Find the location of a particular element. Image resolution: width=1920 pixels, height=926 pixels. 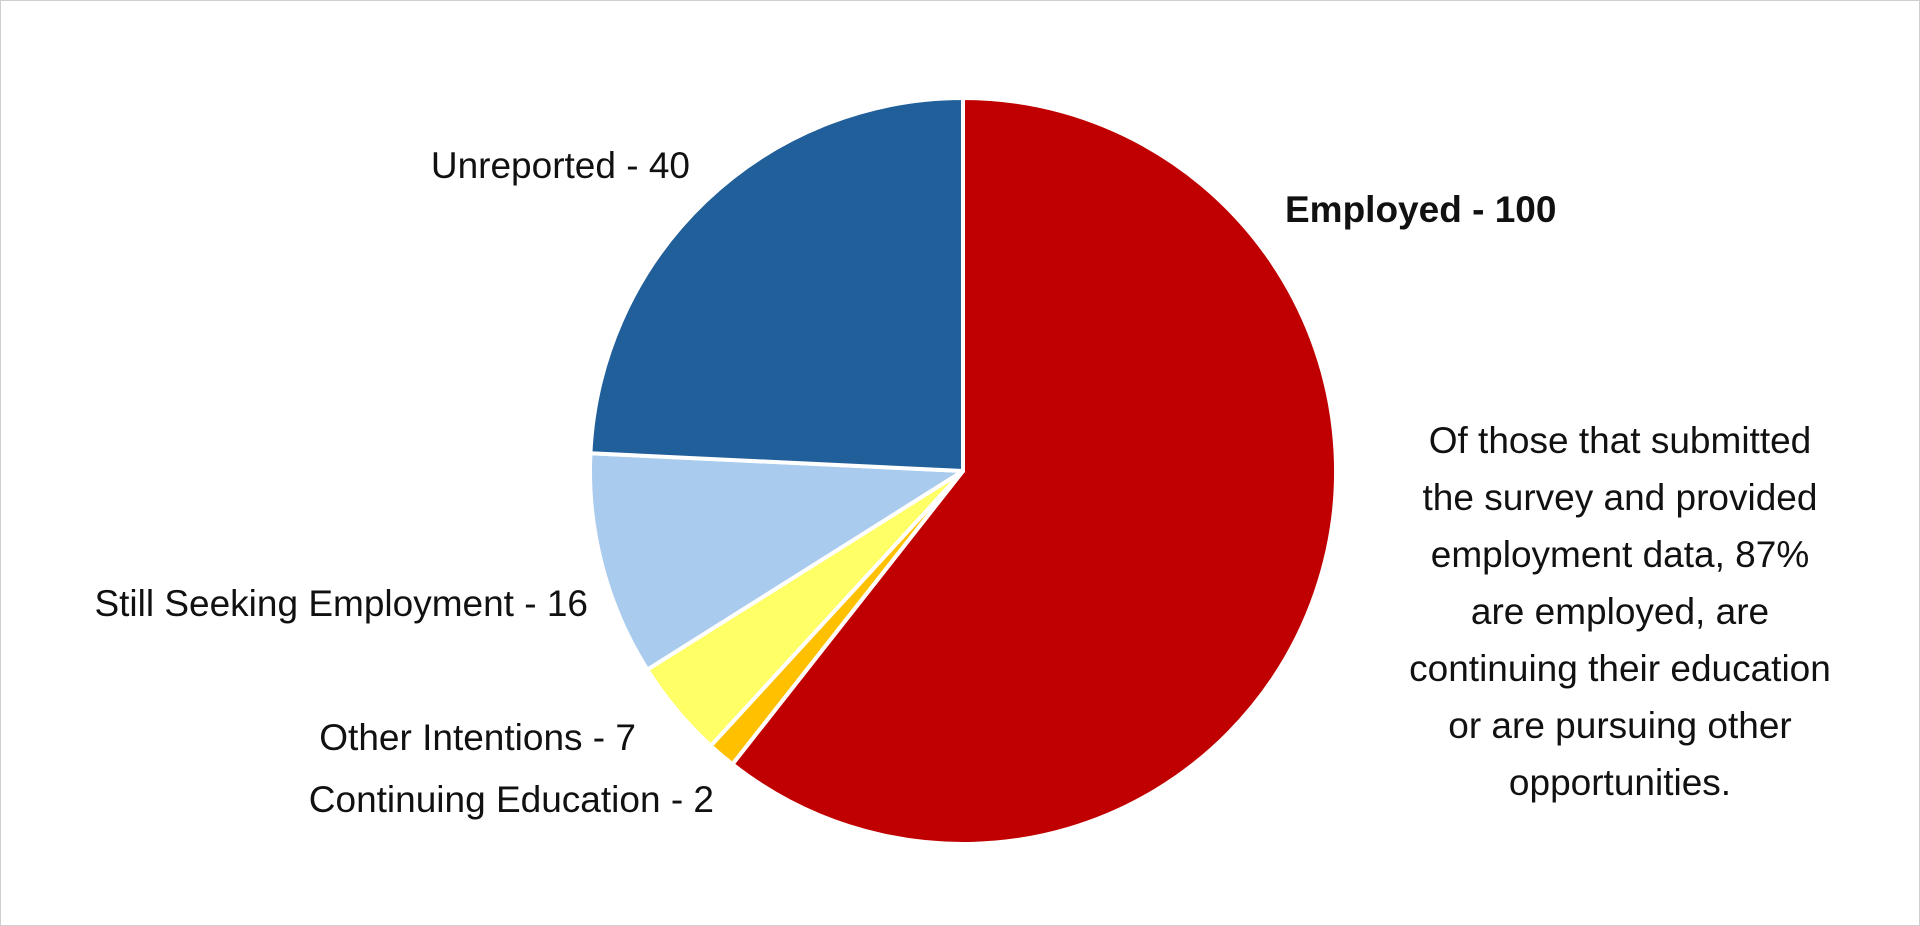

slice-label-still-seeking-employment: Still Seeking Employment - 16 is located at coordinates (341, 603).